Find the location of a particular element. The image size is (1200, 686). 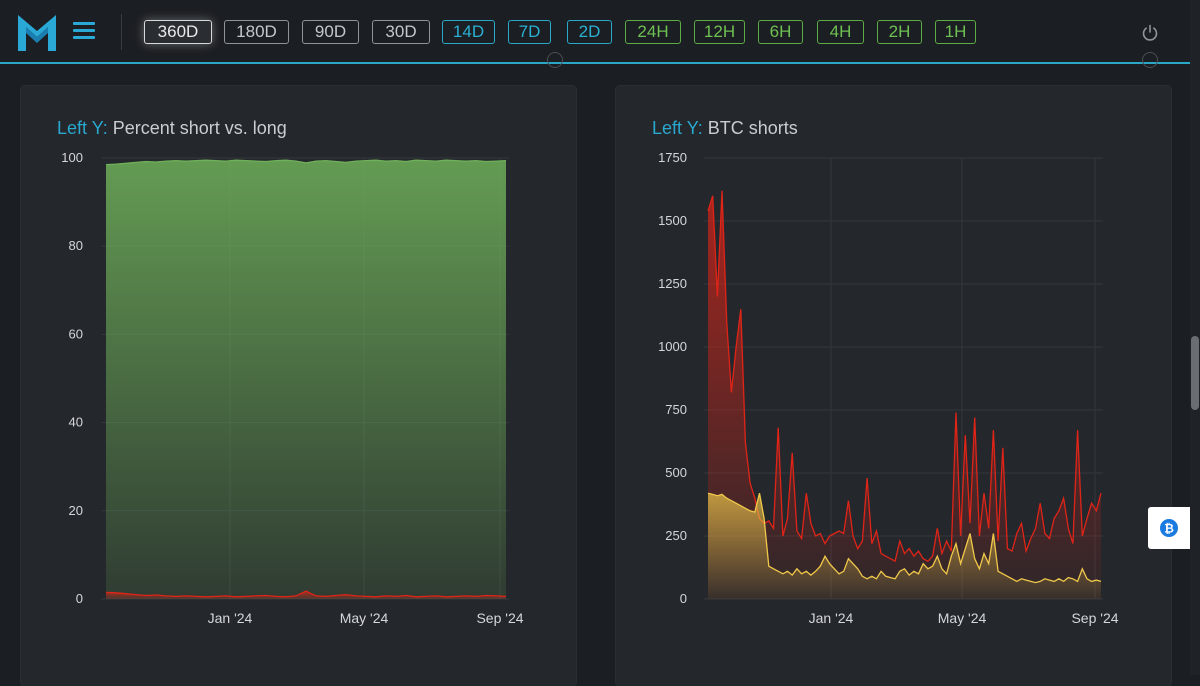

axis-label-text: Percent short vs. long is located at coordinates (199, 128).